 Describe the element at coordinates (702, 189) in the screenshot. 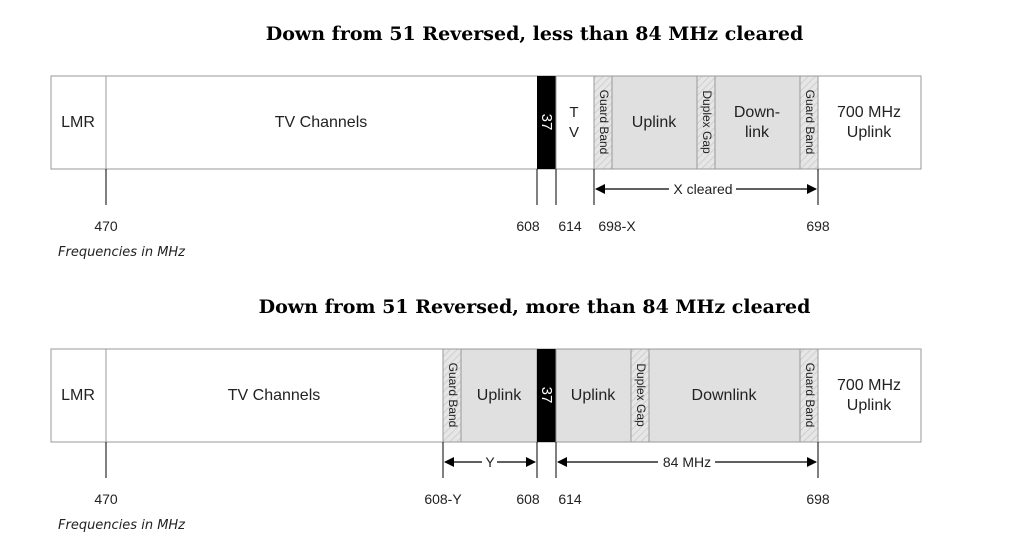

I see `x-cleared-label: X cleared` at that location.